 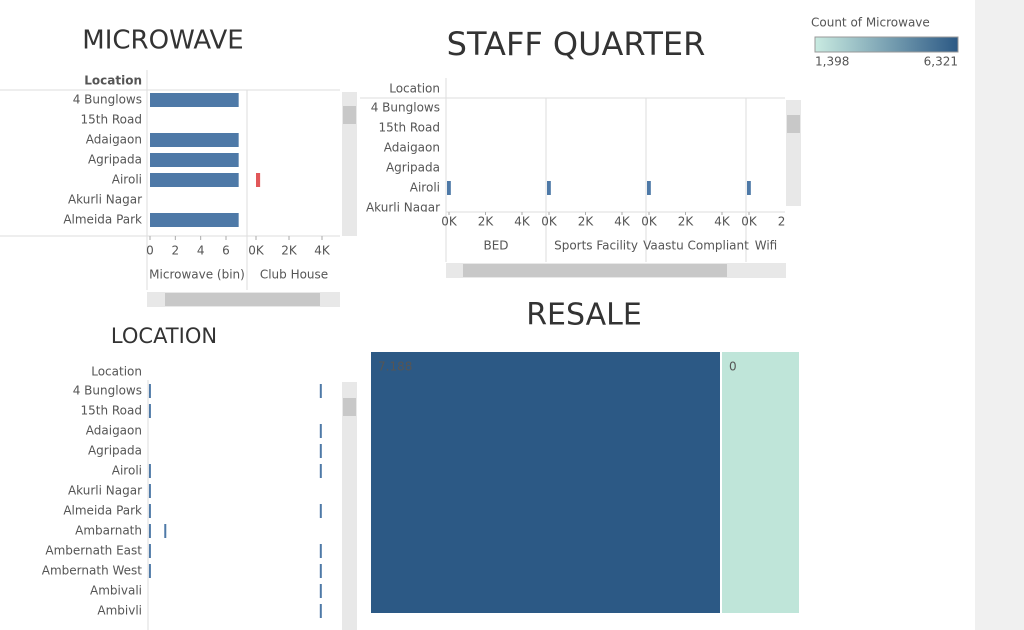 What do you see at coordinates (832, 62) in the screenshot?
I see `legend-min: 1,398` at bounding box center [832, 62].